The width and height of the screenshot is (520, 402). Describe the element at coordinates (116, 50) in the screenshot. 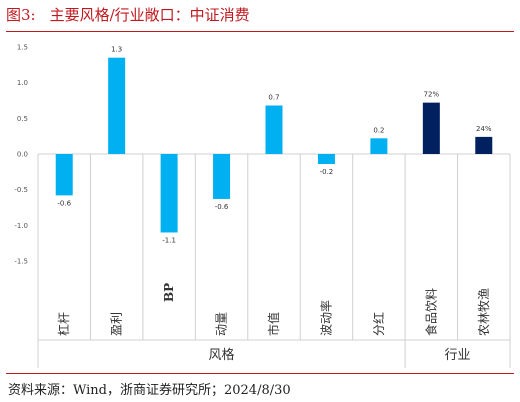

I see `data-label: 1.3` at that location.